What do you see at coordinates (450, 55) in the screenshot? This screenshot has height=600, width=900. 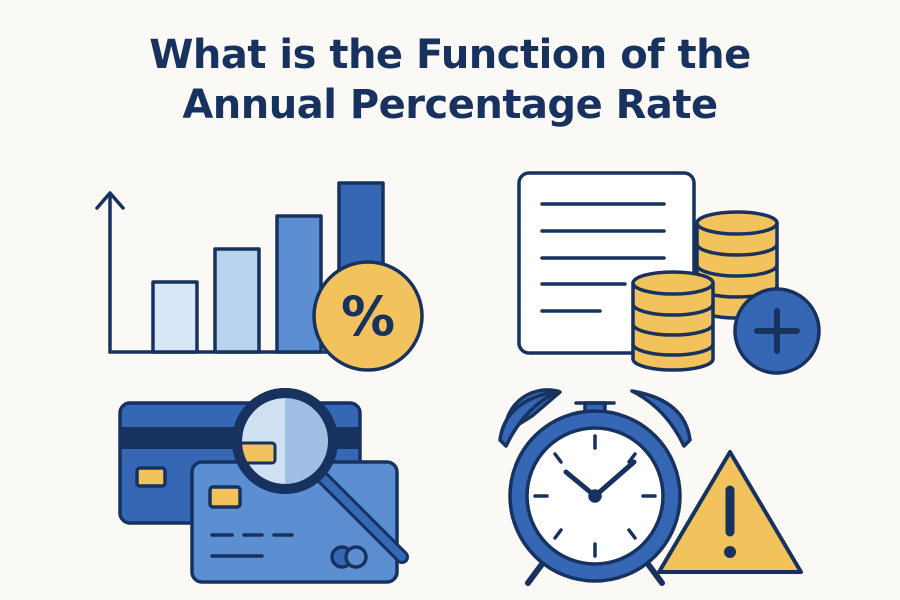 I see `title-line-1: What is the Function of the` at bounding box center [450, 55].